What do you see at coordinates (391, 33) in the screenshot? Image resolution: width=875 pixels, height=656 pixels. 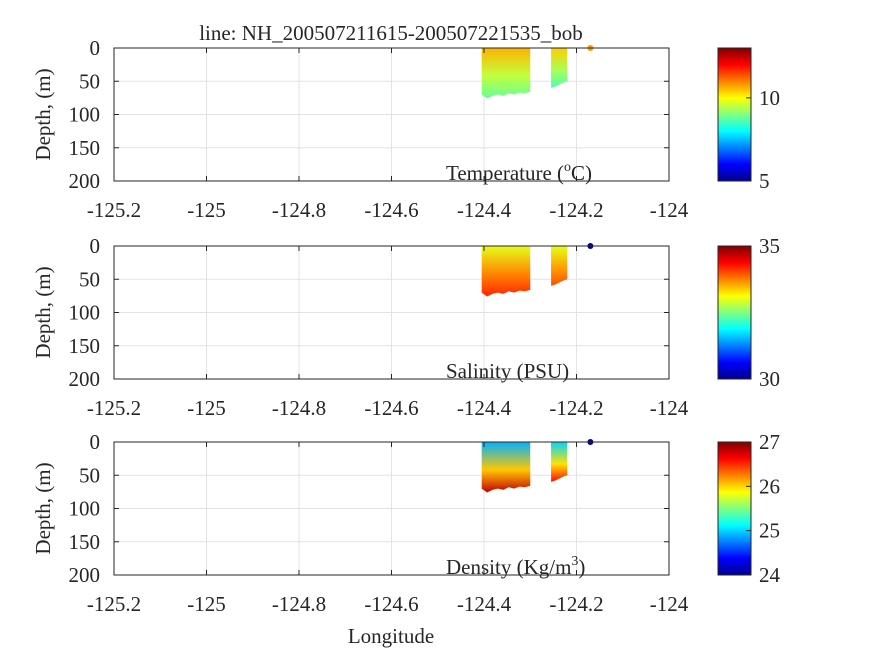 I see `chart-title: line: NH_200507211615-200507221535_bob` at bounding box center [391, 33].